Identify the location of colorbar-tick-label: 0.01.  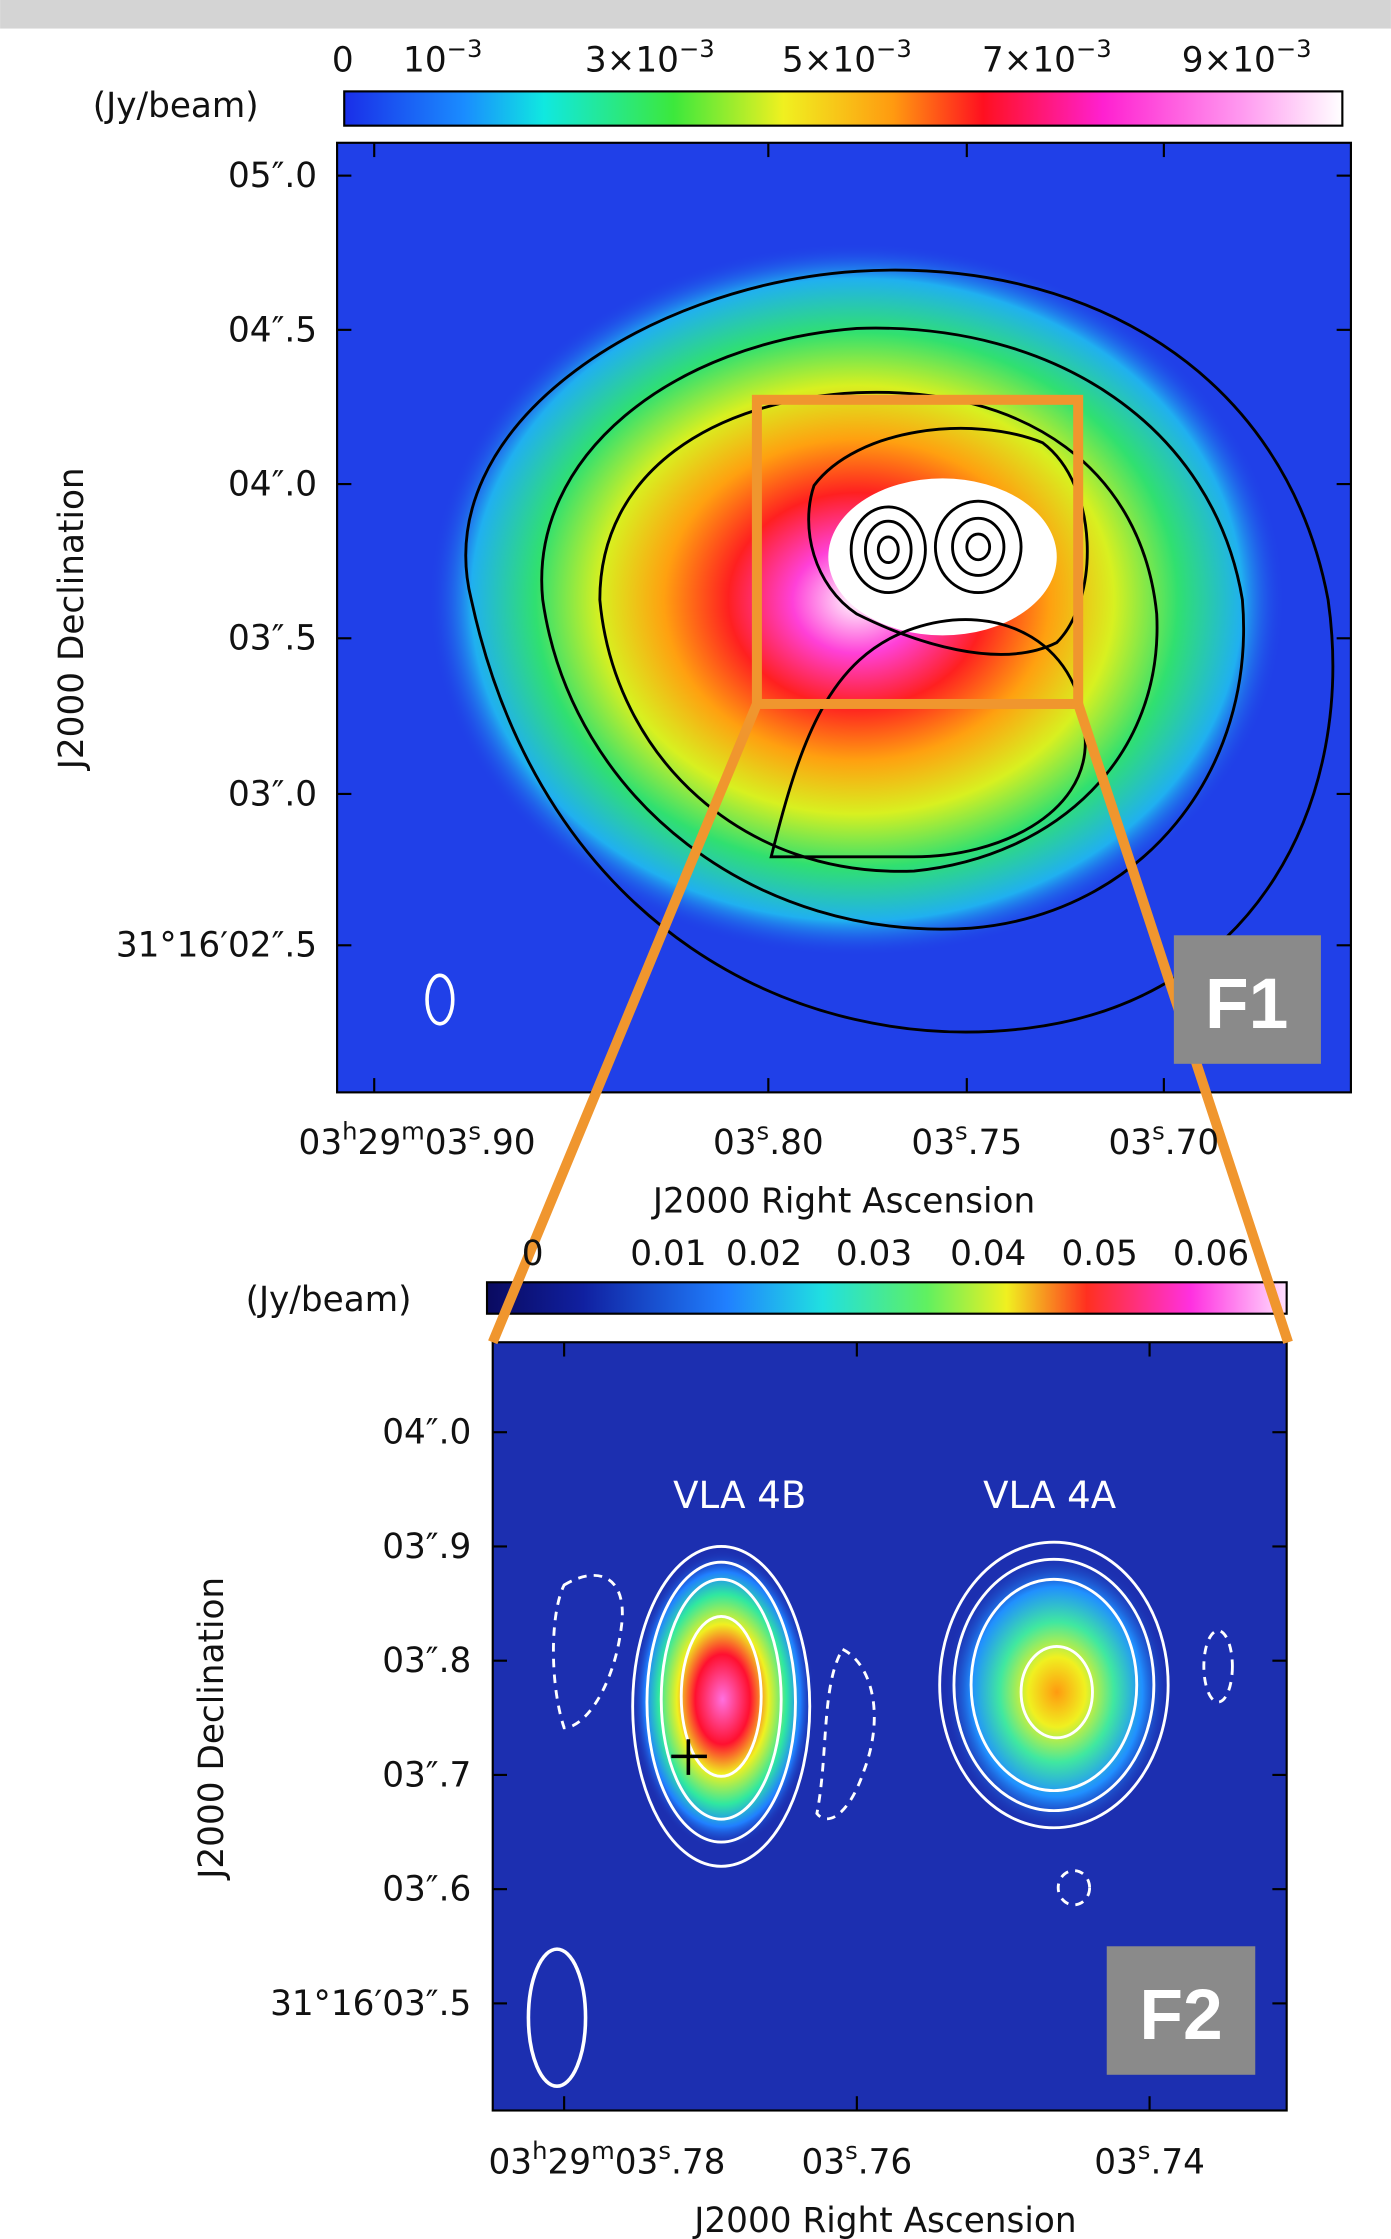
(668, 1254).